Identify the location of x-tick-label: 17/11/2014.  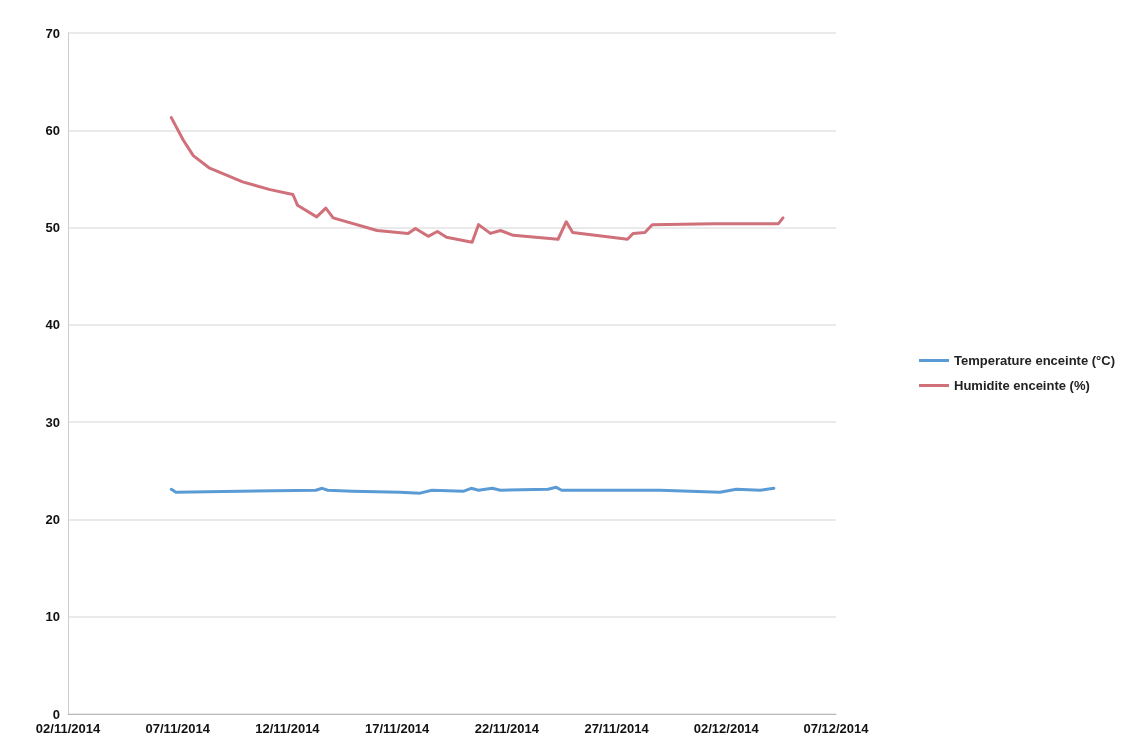
(397, 728).